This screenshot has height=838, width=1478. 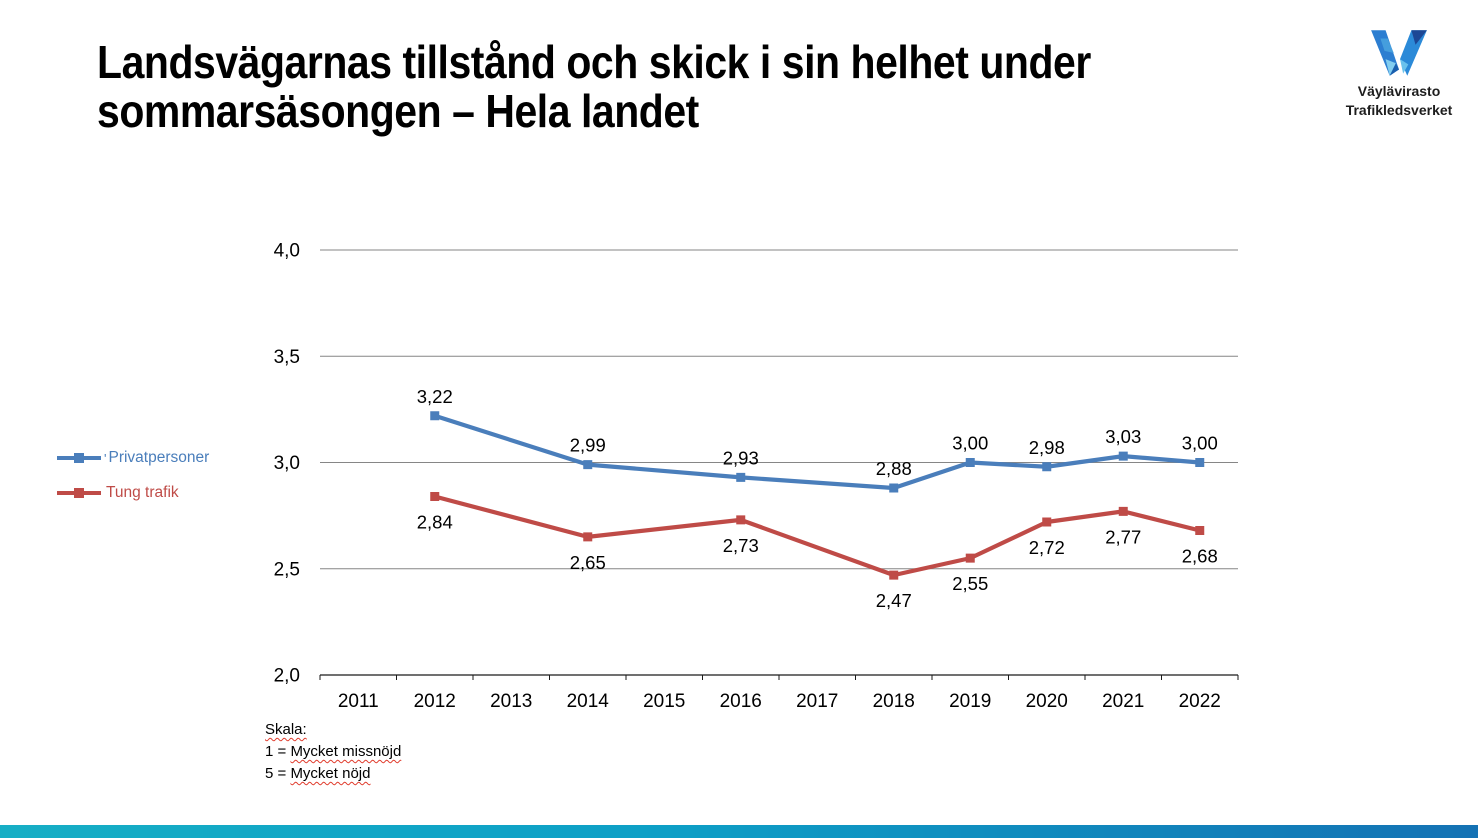 What do you see at coordinates (588, 562) in the screenshot?
I see `data-label: 2,65` at bounding box center [588, 562].